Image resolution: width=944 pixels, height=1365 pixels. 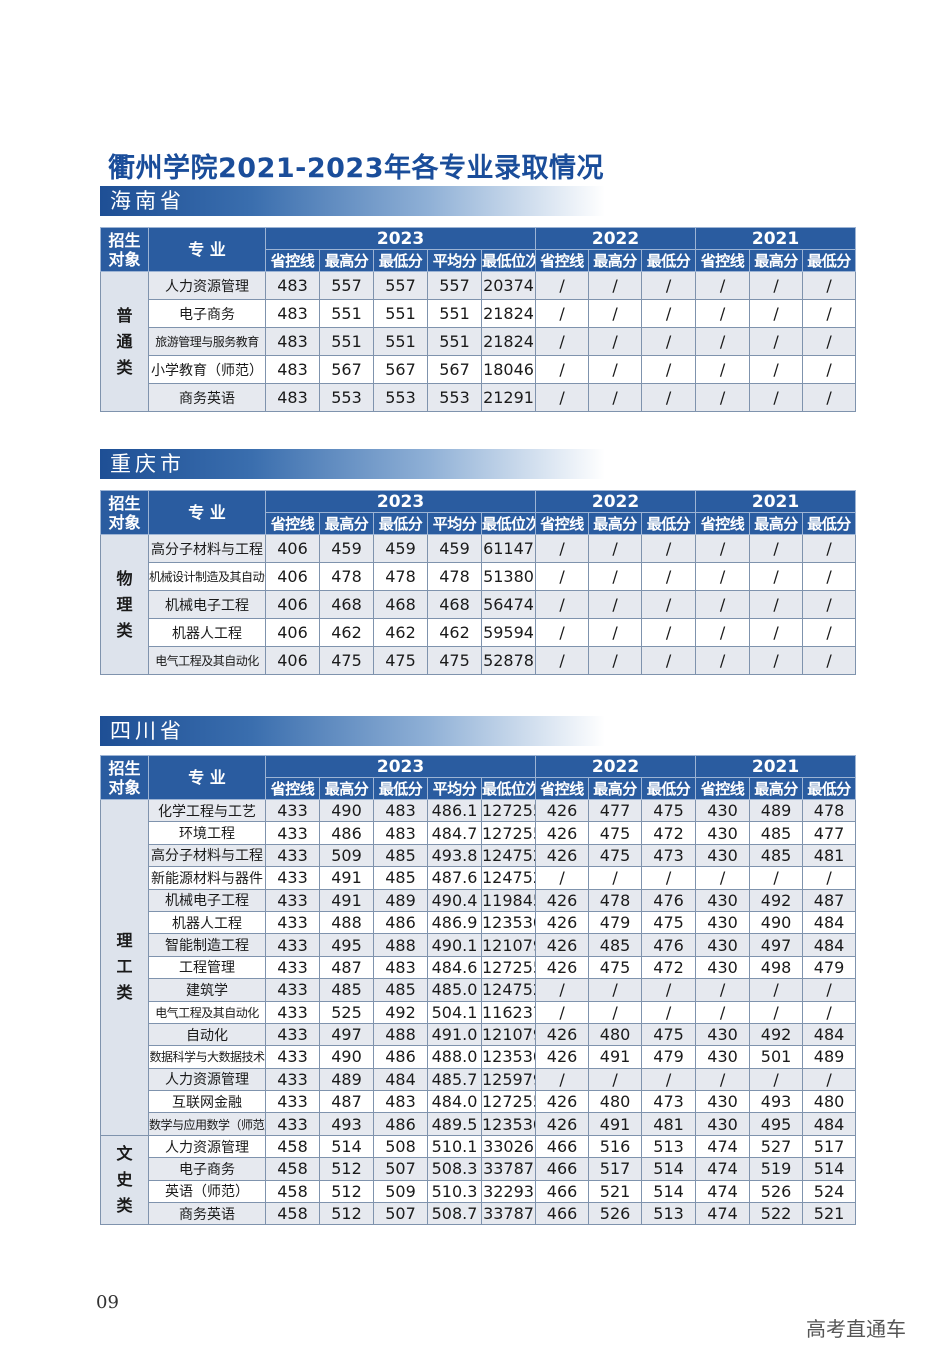 What do you see at coordinates (207, 369) in the screenshot?
I see `major-cell: 小学教育（师范）` at bounding box center [207, 369].